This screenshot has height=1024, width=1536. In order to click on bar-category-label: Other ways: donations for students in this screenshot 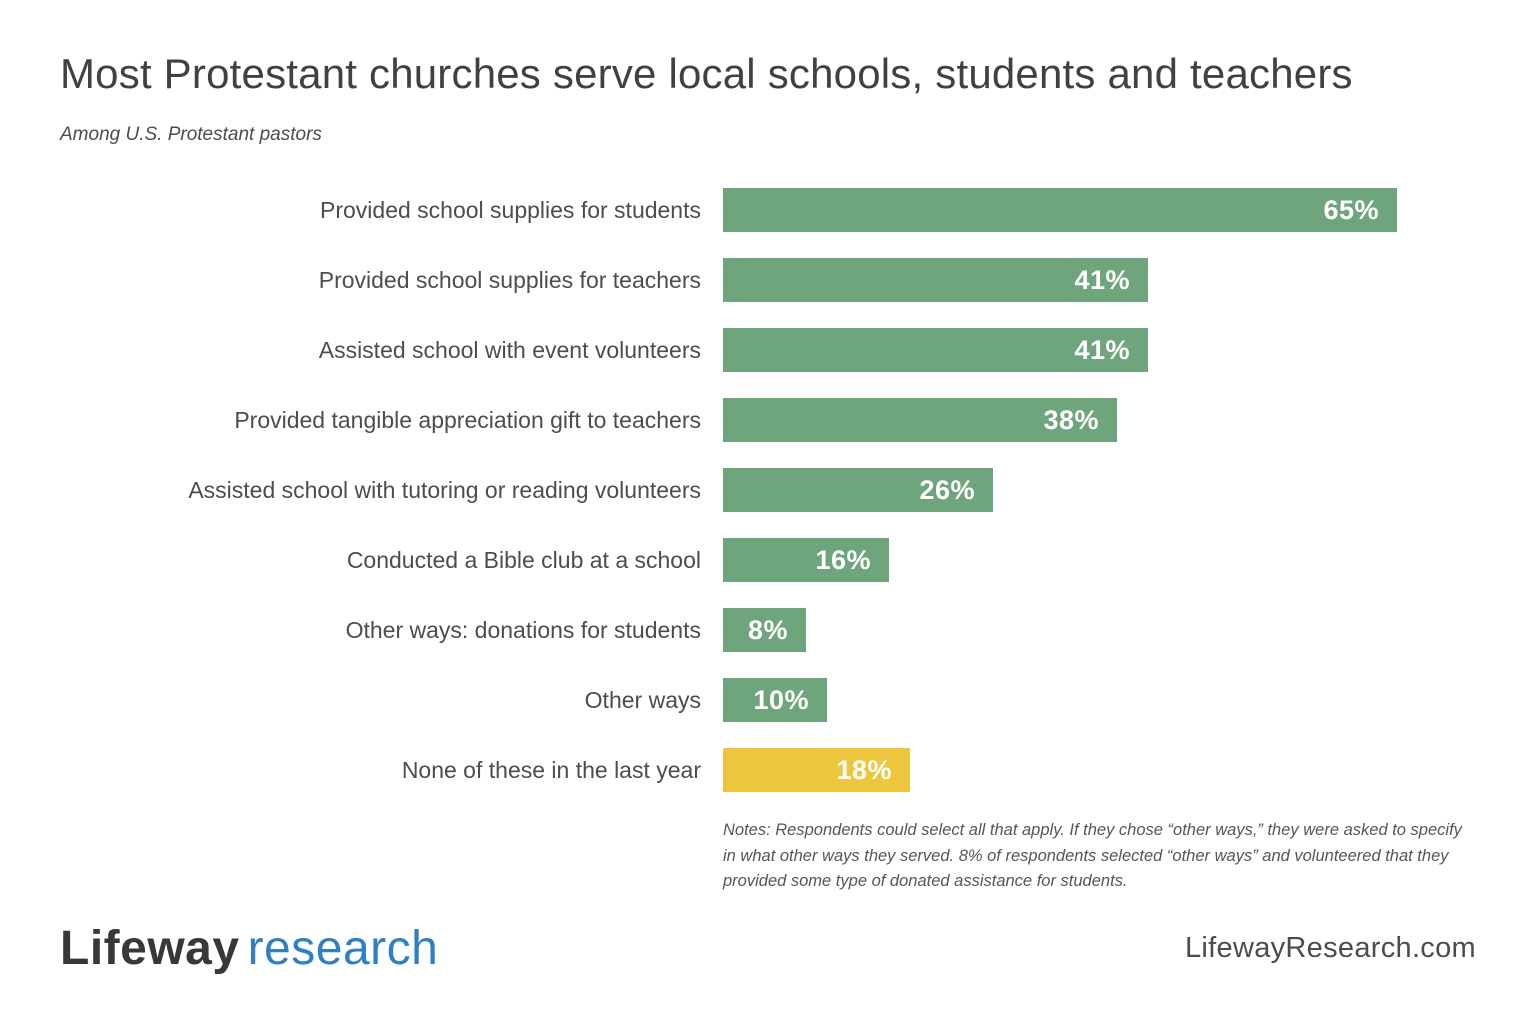, I will do `click(523, 629)`.